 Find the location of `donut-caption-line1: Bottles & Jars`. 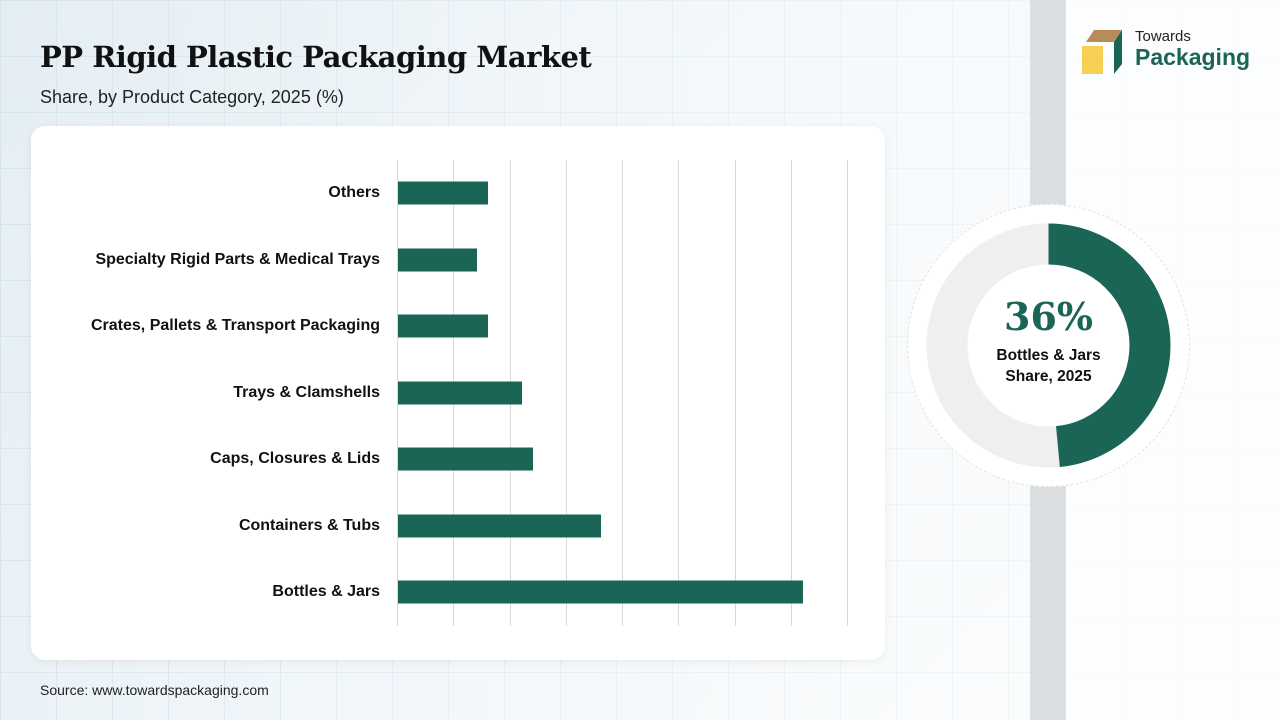

donut-caption-line1: Bottles & Jars is located at coordinates (1048, 355).